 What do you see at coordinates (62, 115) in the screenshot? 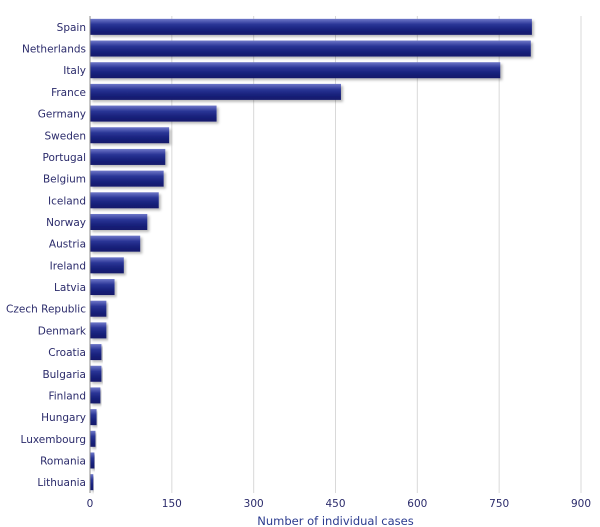
I see `category-label: Germany` at bounding box center [62, 115].